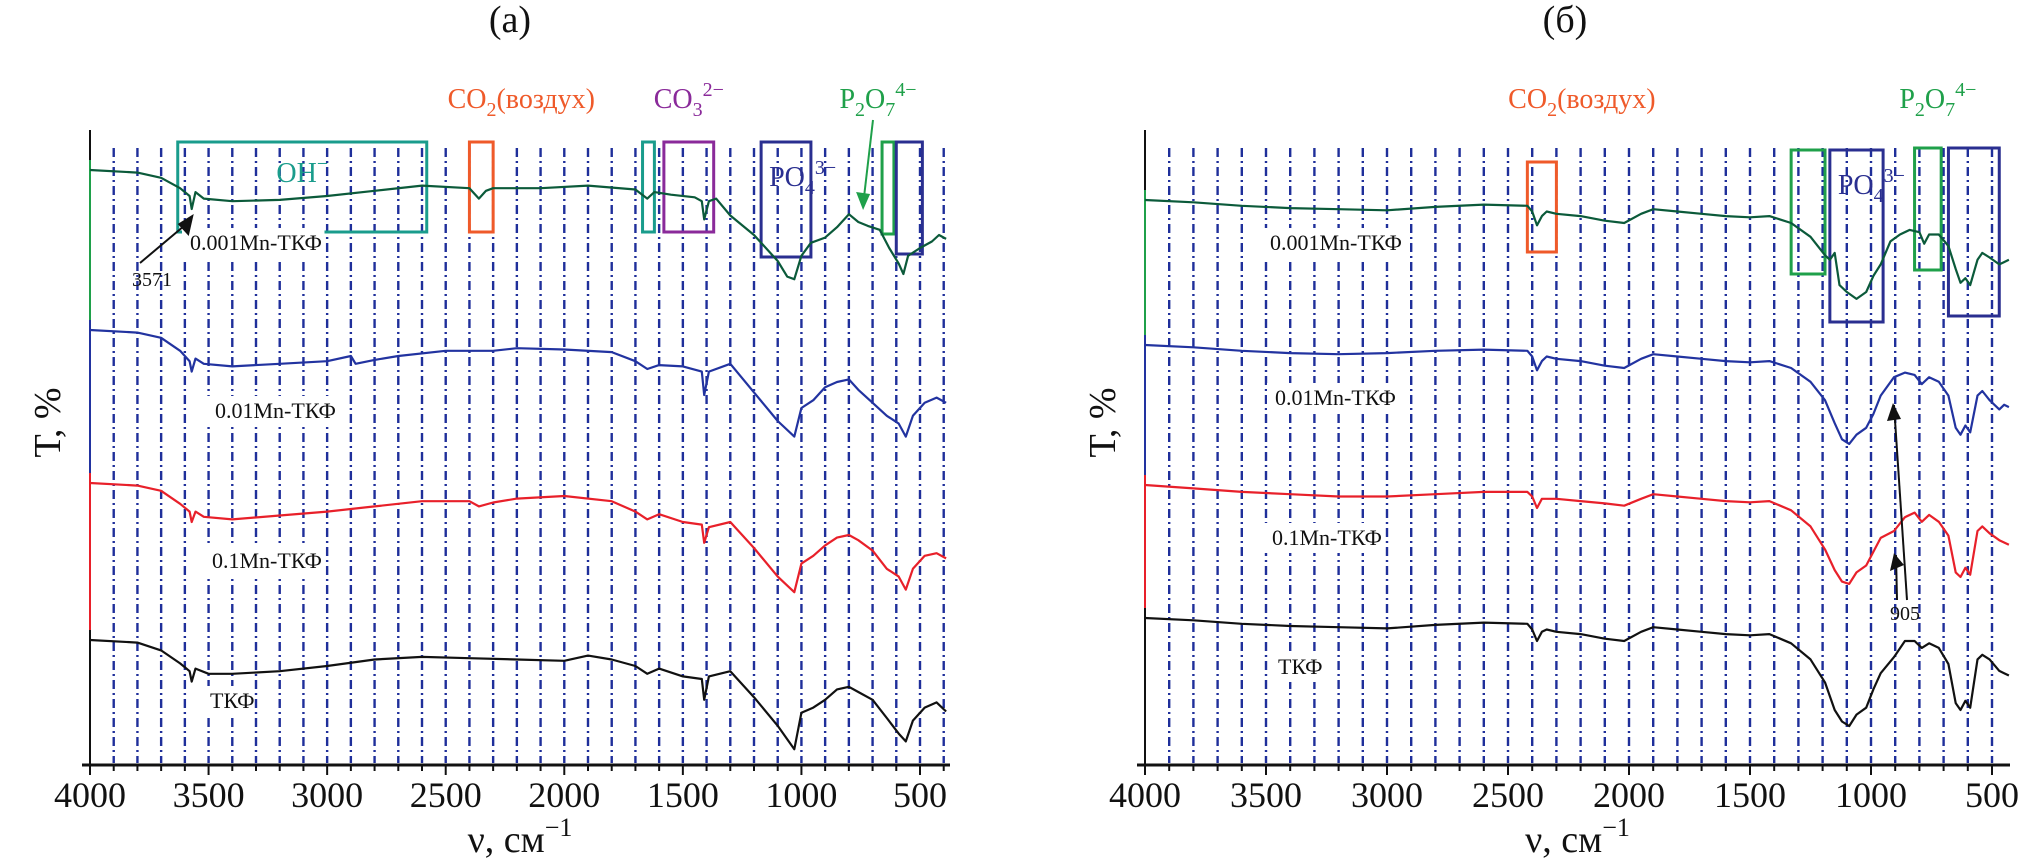 This screenshot has height=865, width=2043. What do you see at coordinates (1565, 20) in the screenshot?
I see `panel-label: (б)` at bounding box center [1565, 20].